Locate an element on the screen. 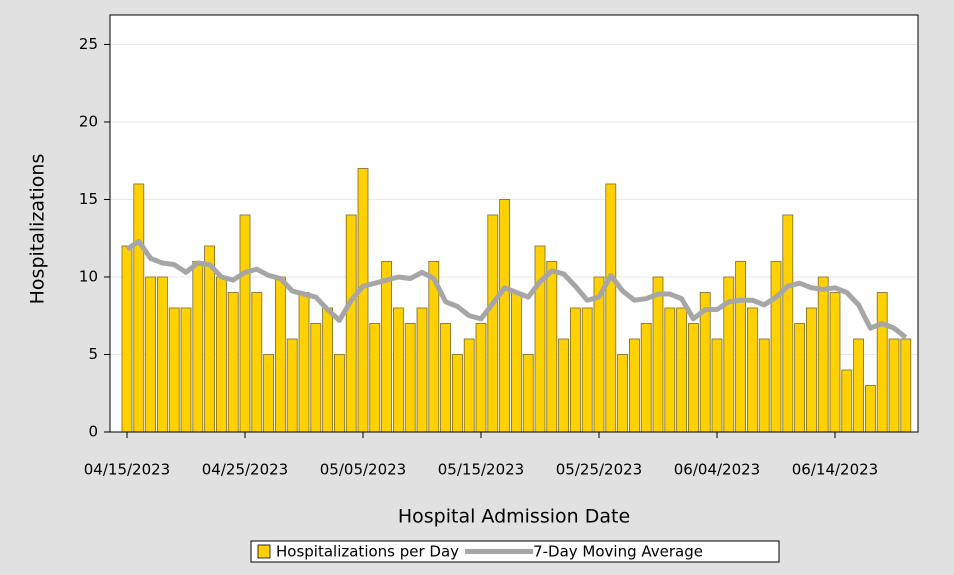  x-tick-label: 04/25/2023 is located at coordinates (245, 470).